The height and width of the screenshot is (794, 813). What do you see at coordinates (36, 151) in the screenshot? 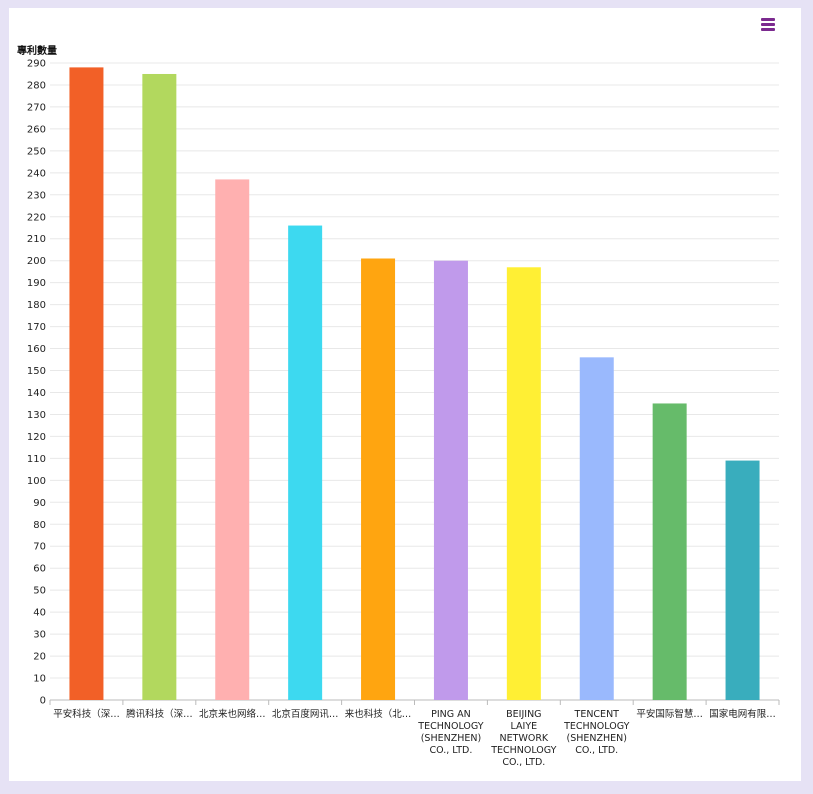
I see `y-tick-label: 250` at bounding box center [36, 151].